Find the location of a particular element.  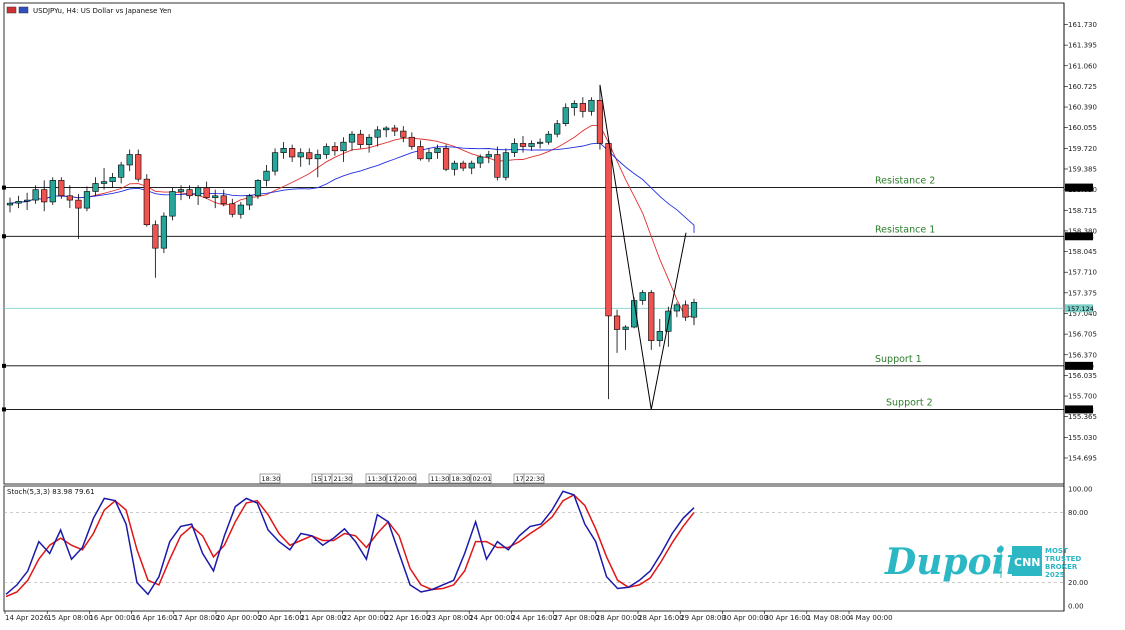

price-tick-label: 160.390 is located at coordinates (1082, 108).